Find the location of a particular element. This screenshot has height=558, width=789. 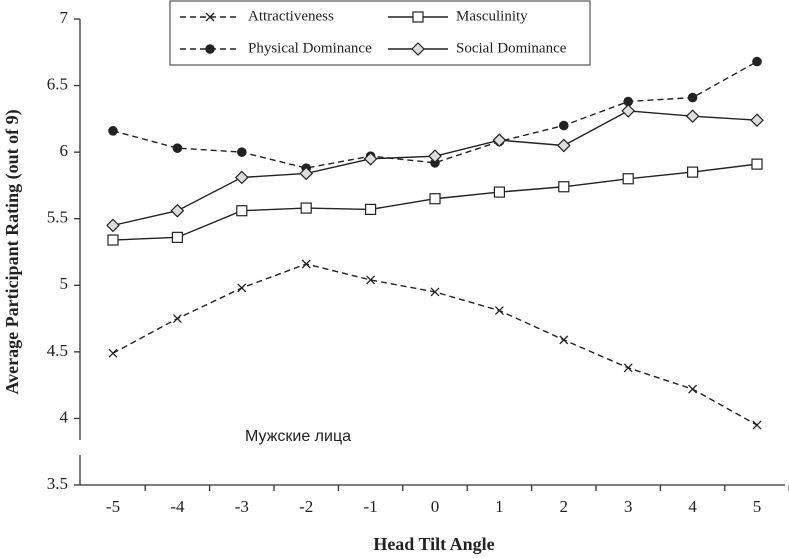

legend-label: Attractiveness is located at coordinates (291, 16).